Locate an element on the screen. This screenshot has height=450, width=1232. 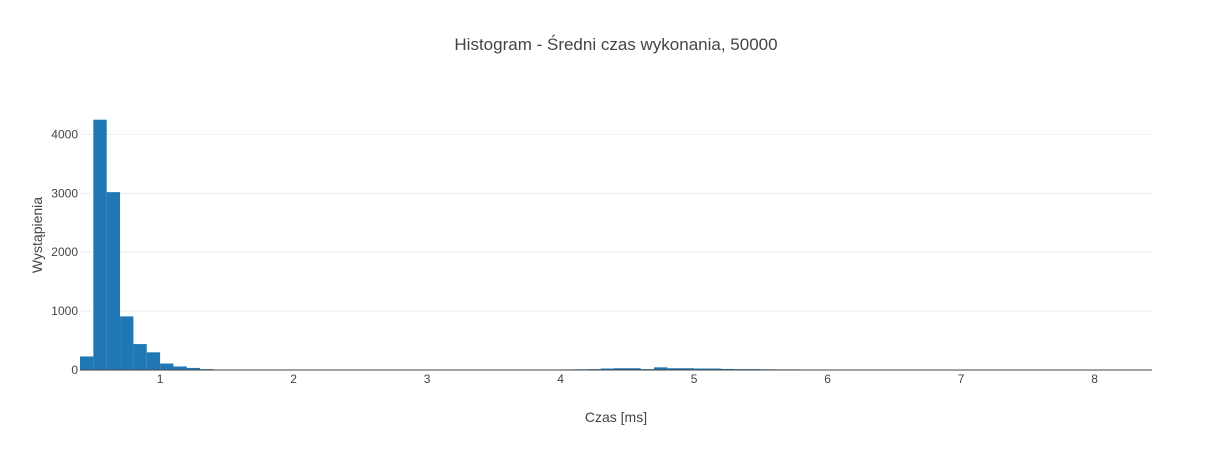
x-tick-label: 8 is located at coordinates (1094, 379).